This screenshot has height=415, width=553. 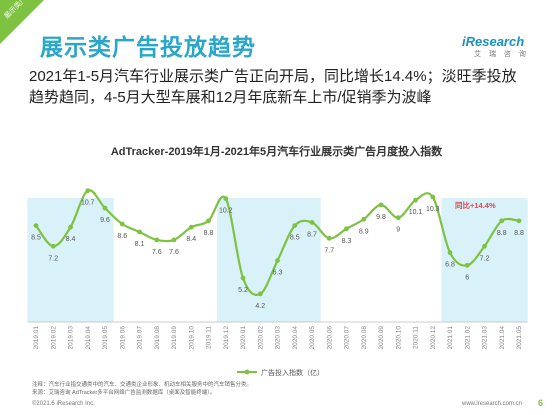 What do you see at coordinates (88, 338) in the screenshot?
I see `x-tick-label: 2019.04` at bounding box center [88, 338].